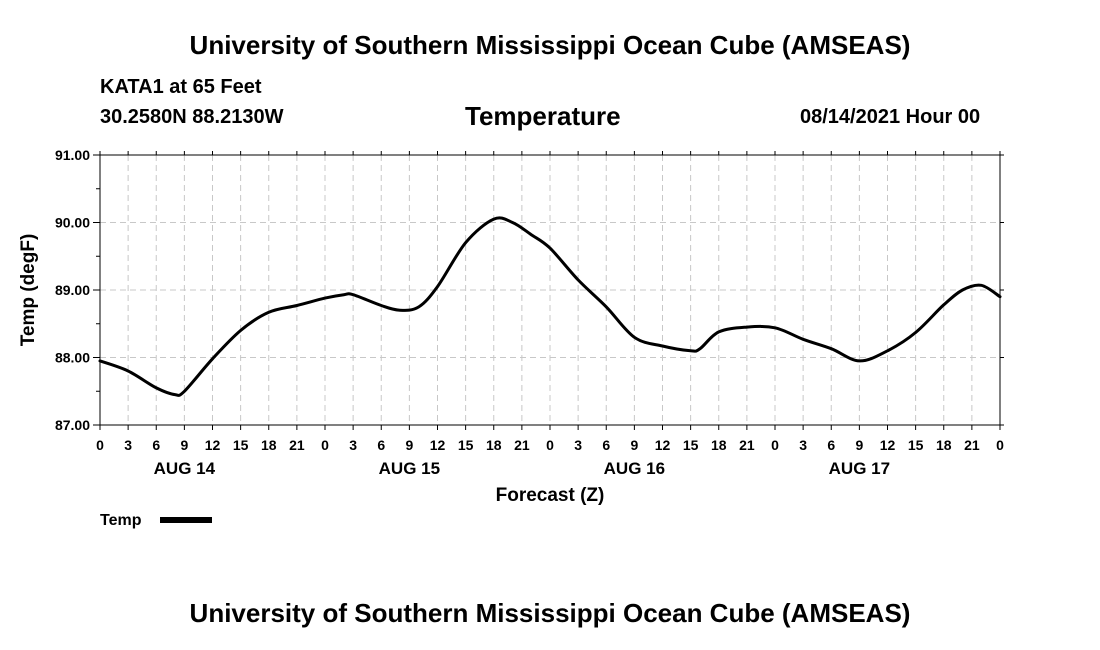 Image resolution: width=1100 pixels, height=650 pixels. I want to click on station-name: KATA1 at 65 Feet, so click(181, 87).